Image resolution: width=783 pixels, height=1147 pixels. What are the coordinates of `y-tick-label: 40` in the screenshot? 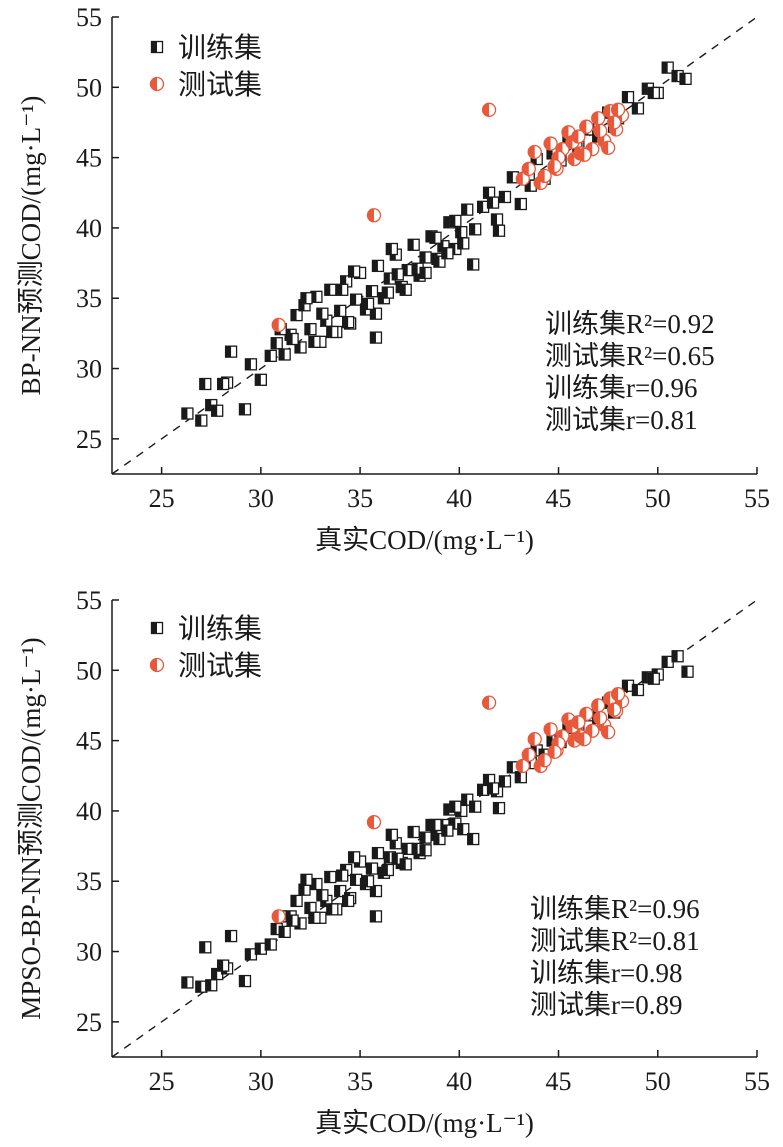 It's located at (89, 811).